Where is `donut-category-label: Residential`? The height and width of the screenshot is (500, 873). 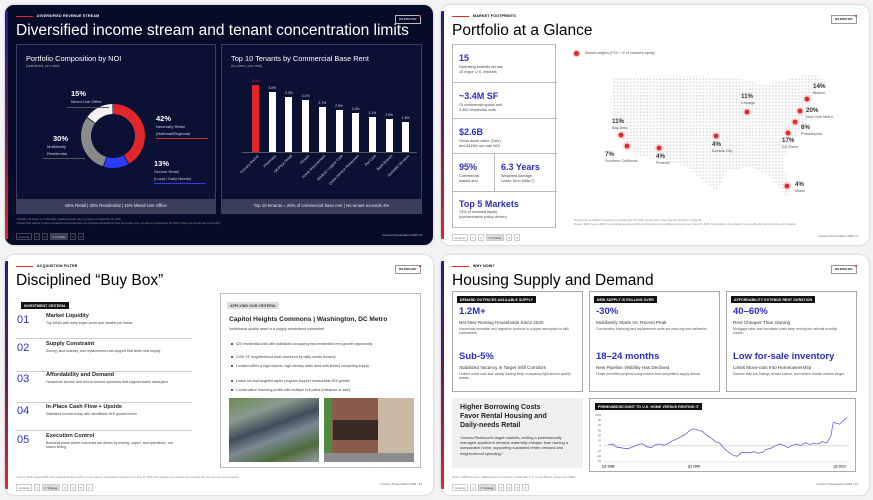
donut-category-label: Residential is located at coordinates (57, 153).